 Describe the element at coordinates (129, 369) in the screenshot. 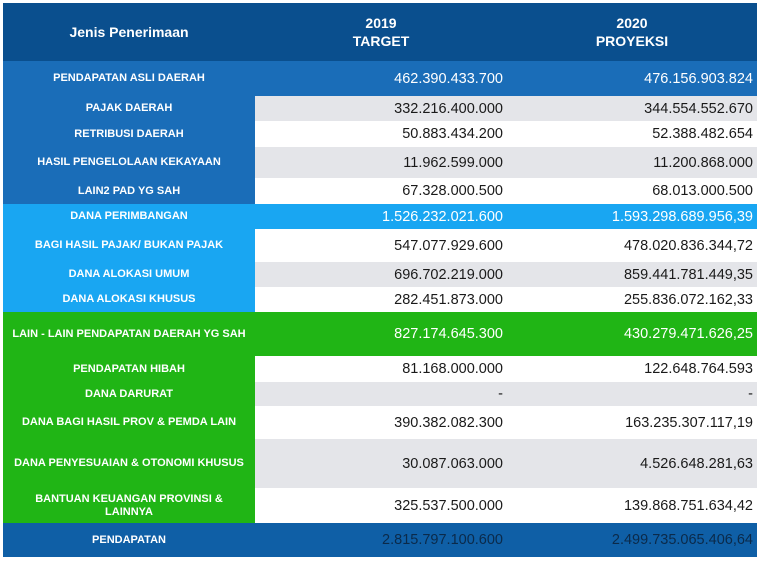

I see `row-label: PENDAPATAN HIBAH` at that location.